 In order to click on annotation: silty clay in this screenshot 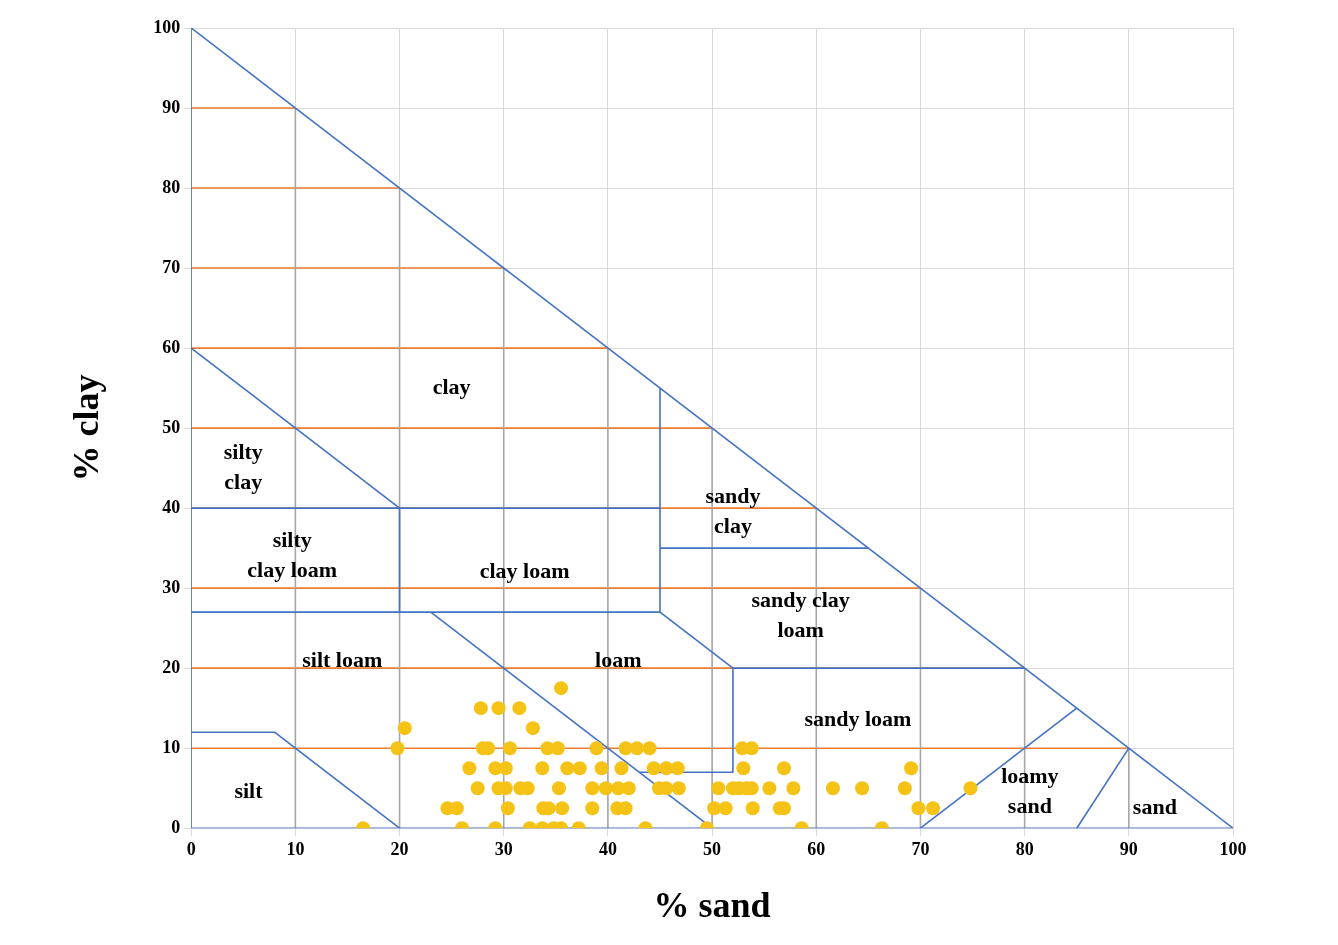, I will do `click(243, 466)`.